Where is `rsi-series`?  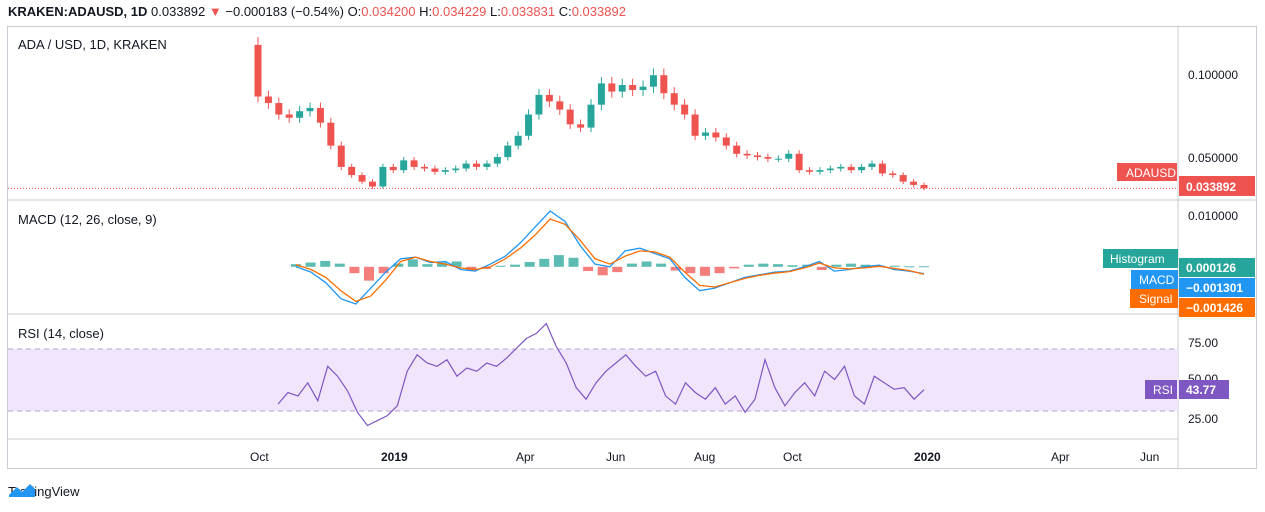
rsi-series is located at coordinates (601, 374).